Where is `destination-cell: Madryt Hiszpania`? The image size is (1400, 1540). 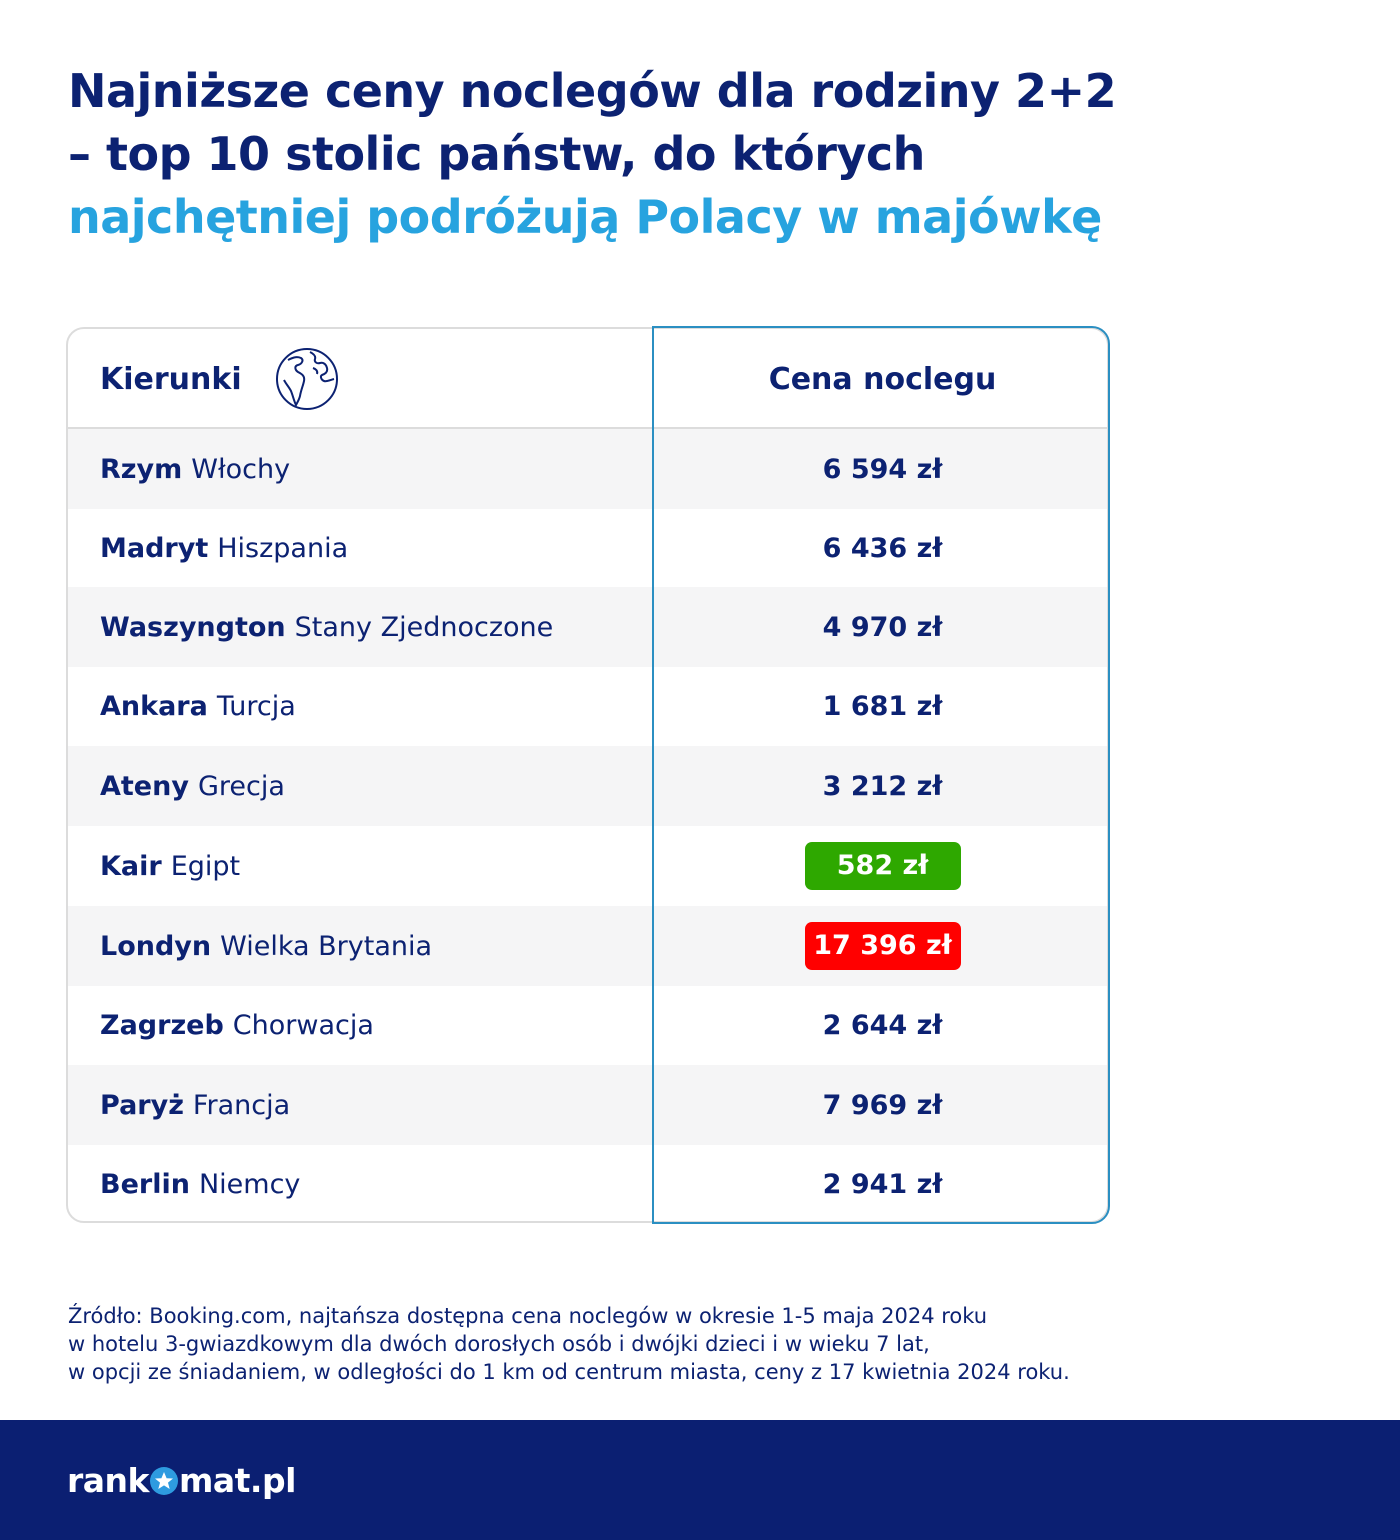 destination-cell: Madryt Hiszpania is located at coordinates (224, 548).